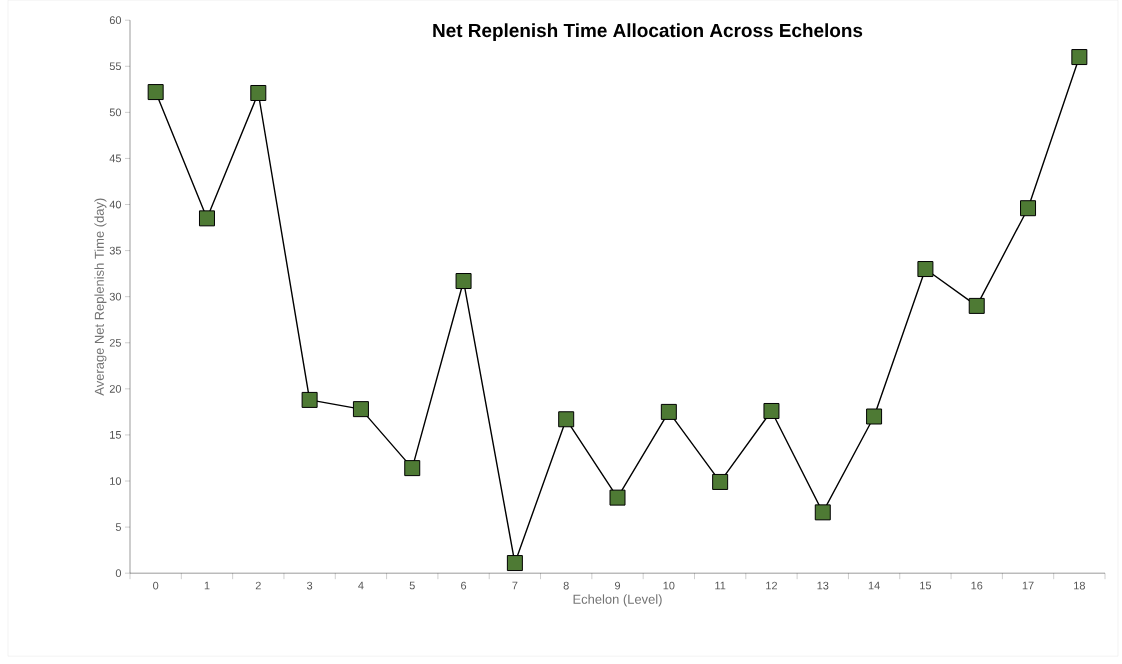 This screenshot has height=664, width=1122. I want to click on x-tick-label: 2, so click(258, 585).